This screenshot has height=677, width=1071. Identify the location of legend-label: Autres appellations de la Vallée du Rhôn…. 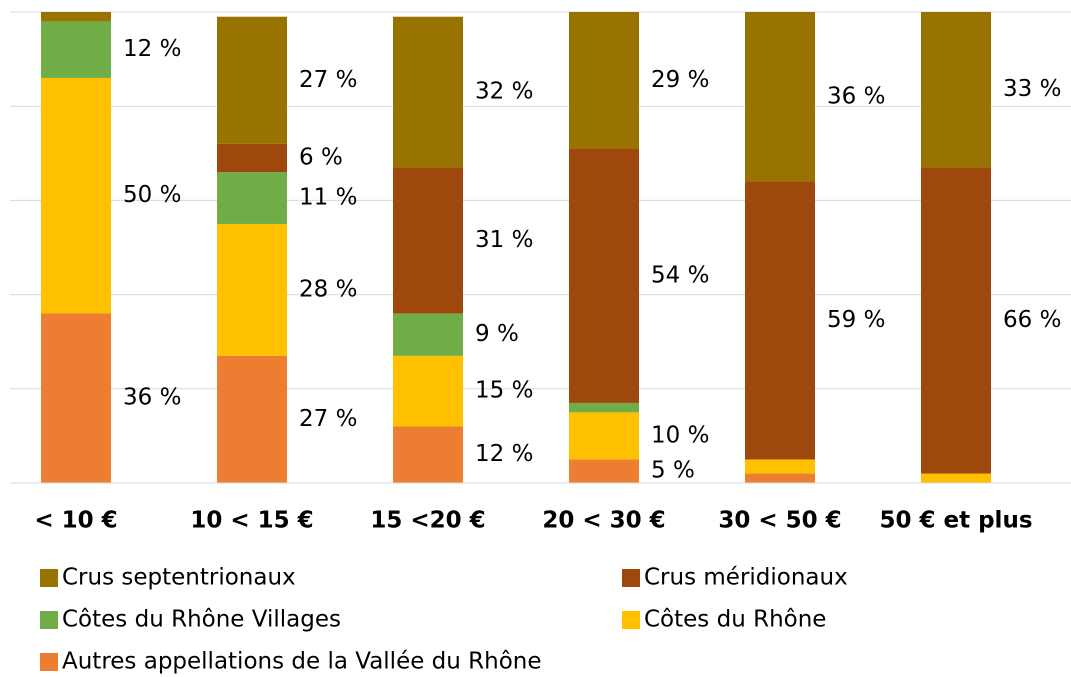
(302, 662).